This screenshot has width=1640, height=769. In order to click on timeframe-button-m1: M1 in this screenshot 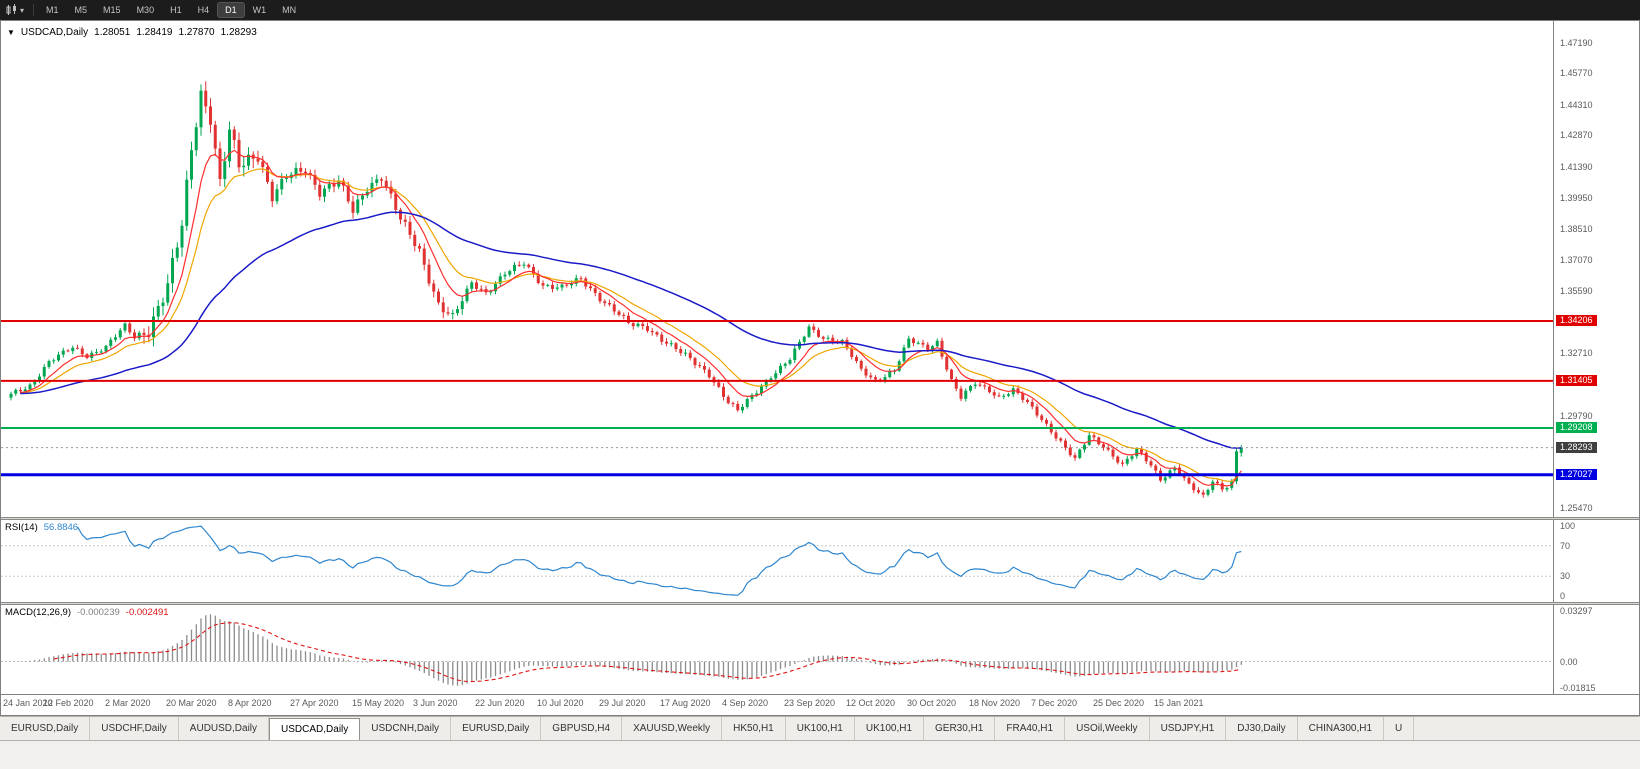, I will do `click(52, 10)`.